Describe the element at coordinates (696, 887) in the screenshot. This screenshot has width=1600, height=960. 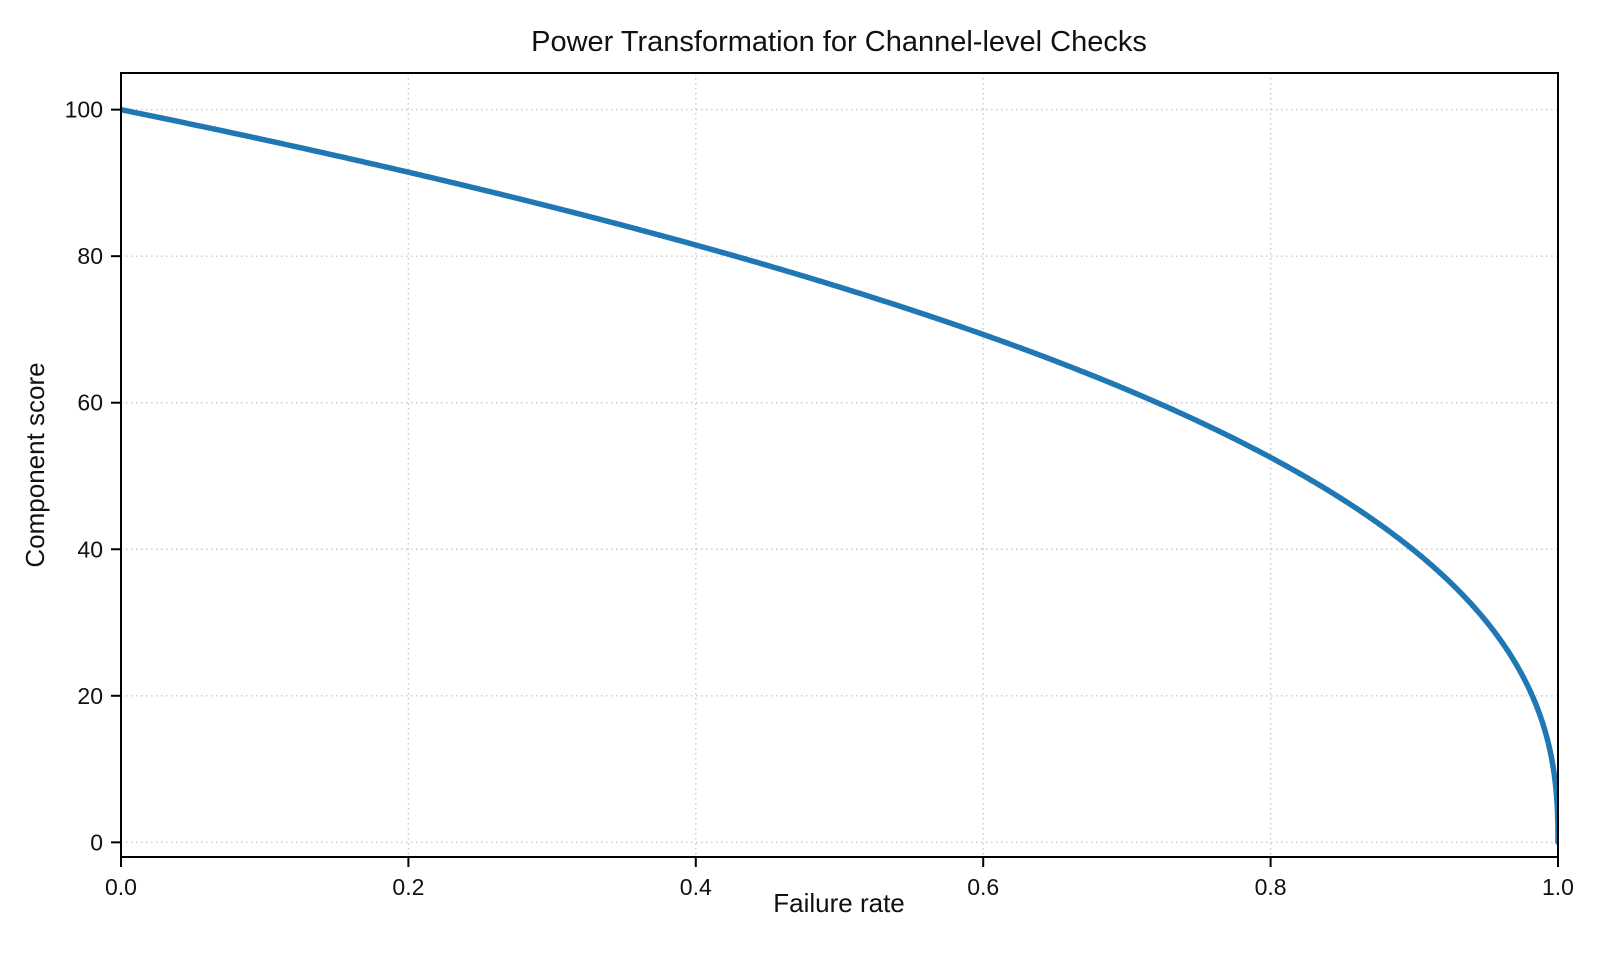
I see `x-tick-label: 0.4` at that location.